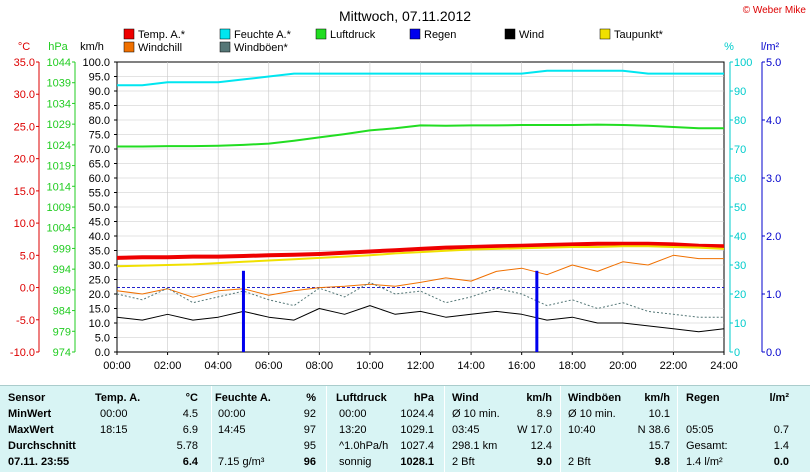  Describe the element at coordinates (24, 224) in the screenshot. I see `temp-axis-tick-label: 10.0` at that location.